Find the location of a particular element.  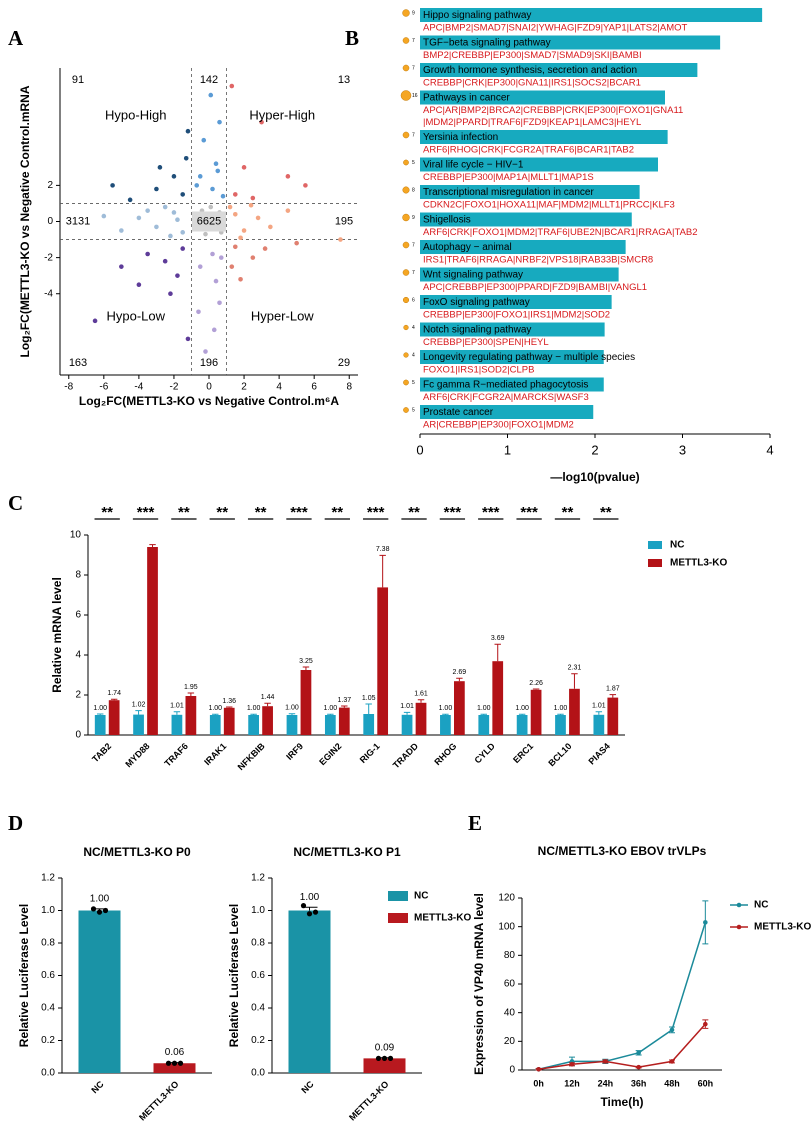

x-axis-label: —log10(pvalue) is located at coordinates (594, 477).